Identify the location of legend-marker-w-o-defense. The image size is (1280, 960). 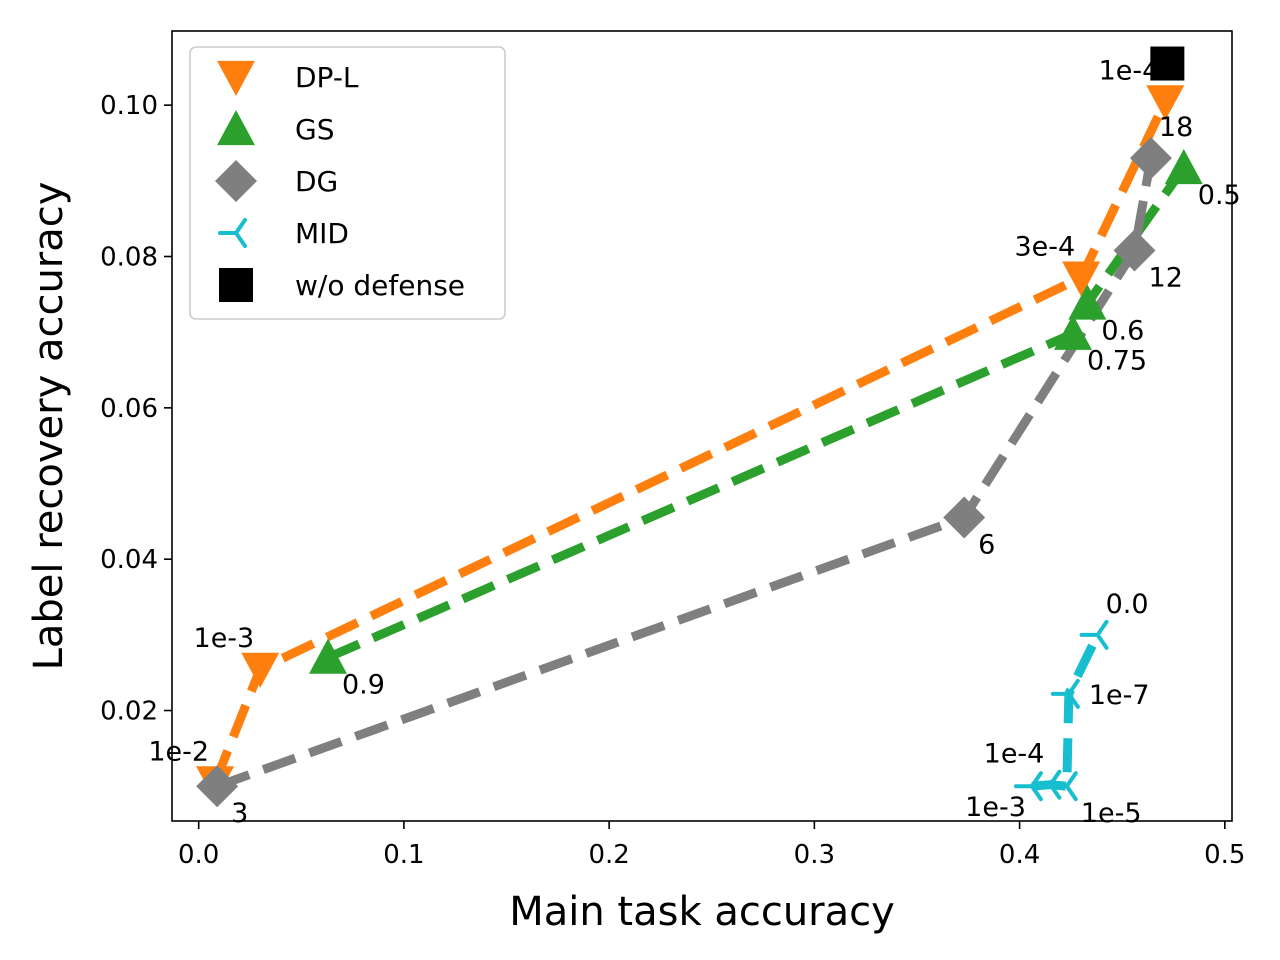
(236, 285).